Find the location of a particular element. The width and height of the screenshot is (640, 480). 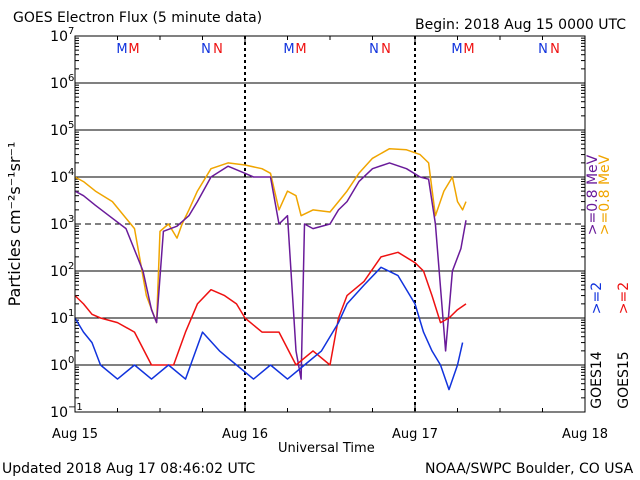

y-tick-exponent: 6 is located at coordinates (71, 78).